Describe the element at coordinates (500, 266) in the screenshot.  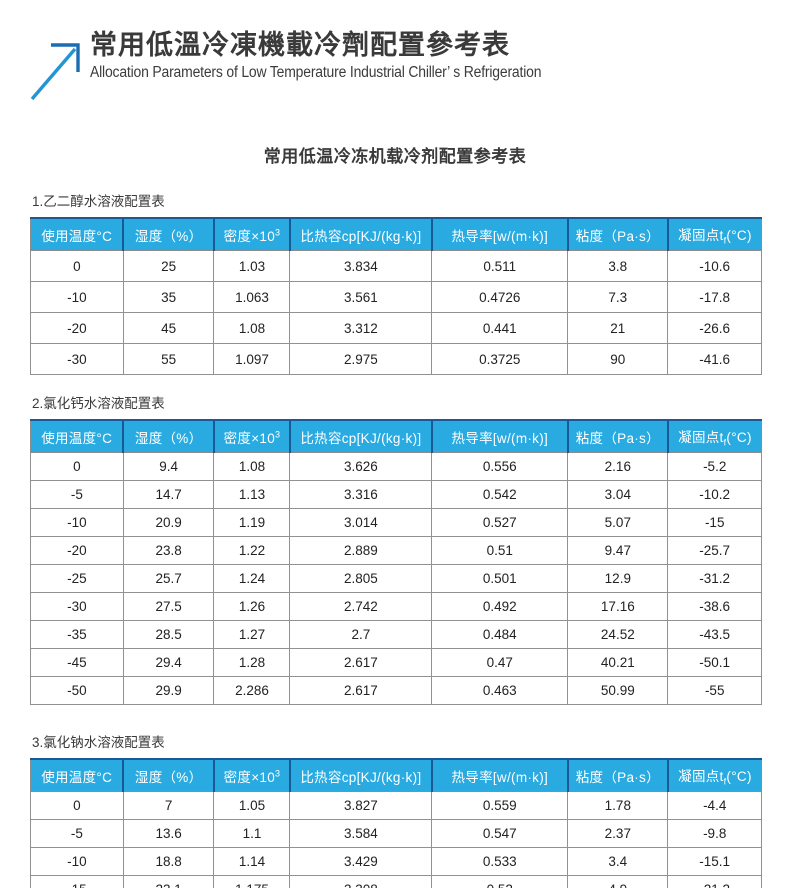
I see `table-cell: 0.511` at that location.